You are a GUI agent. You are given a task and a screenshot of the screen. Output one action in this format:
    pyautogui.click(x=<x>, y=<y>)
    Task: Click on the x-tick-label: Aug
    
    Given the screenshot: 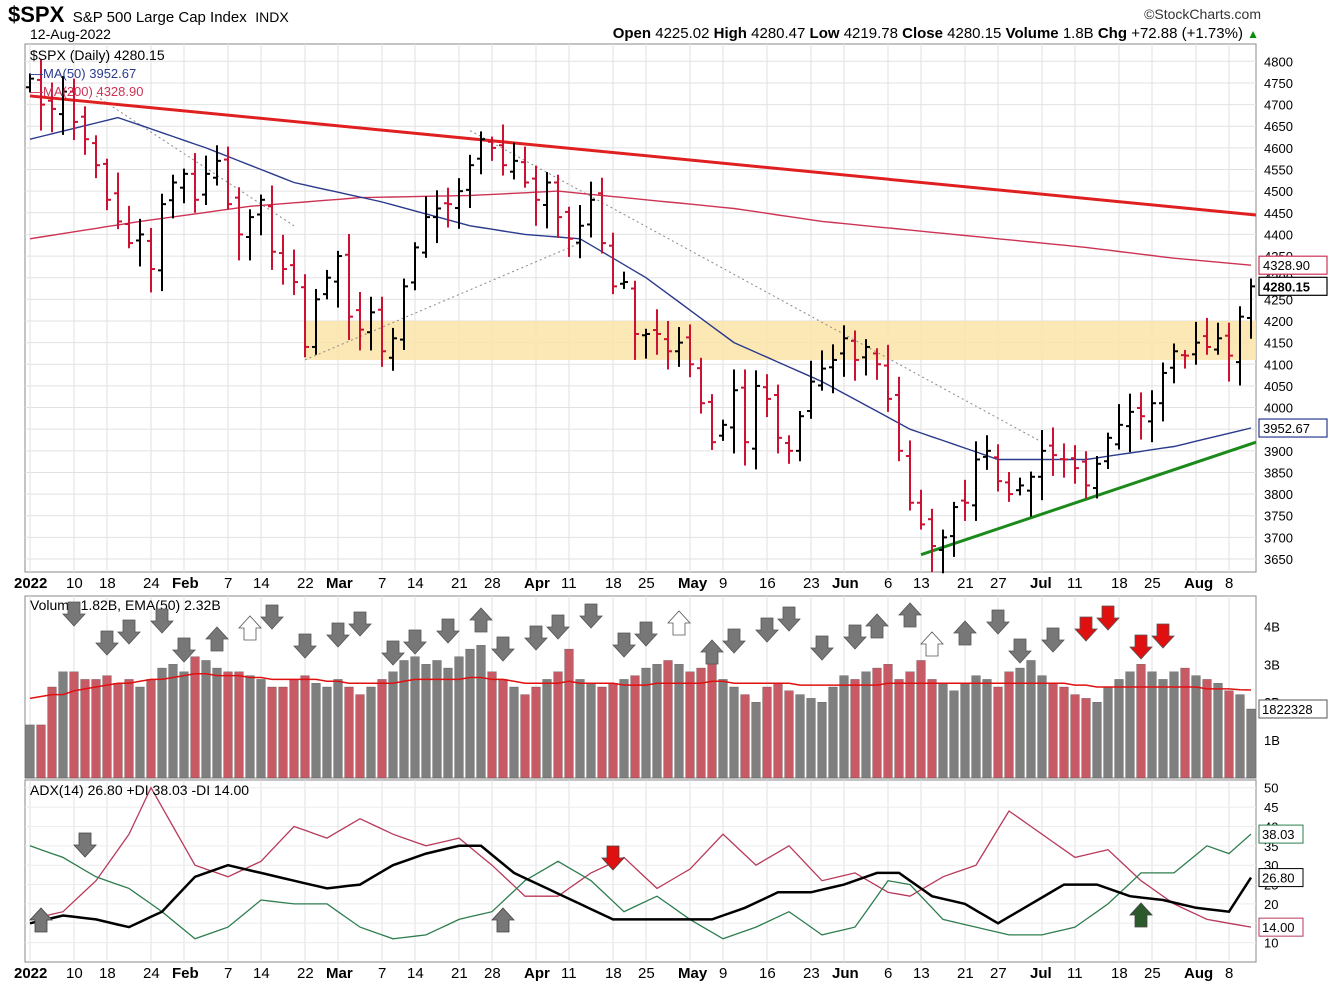 What is the action you would take?
    pyautogui.click(x=1198, y=583)
    